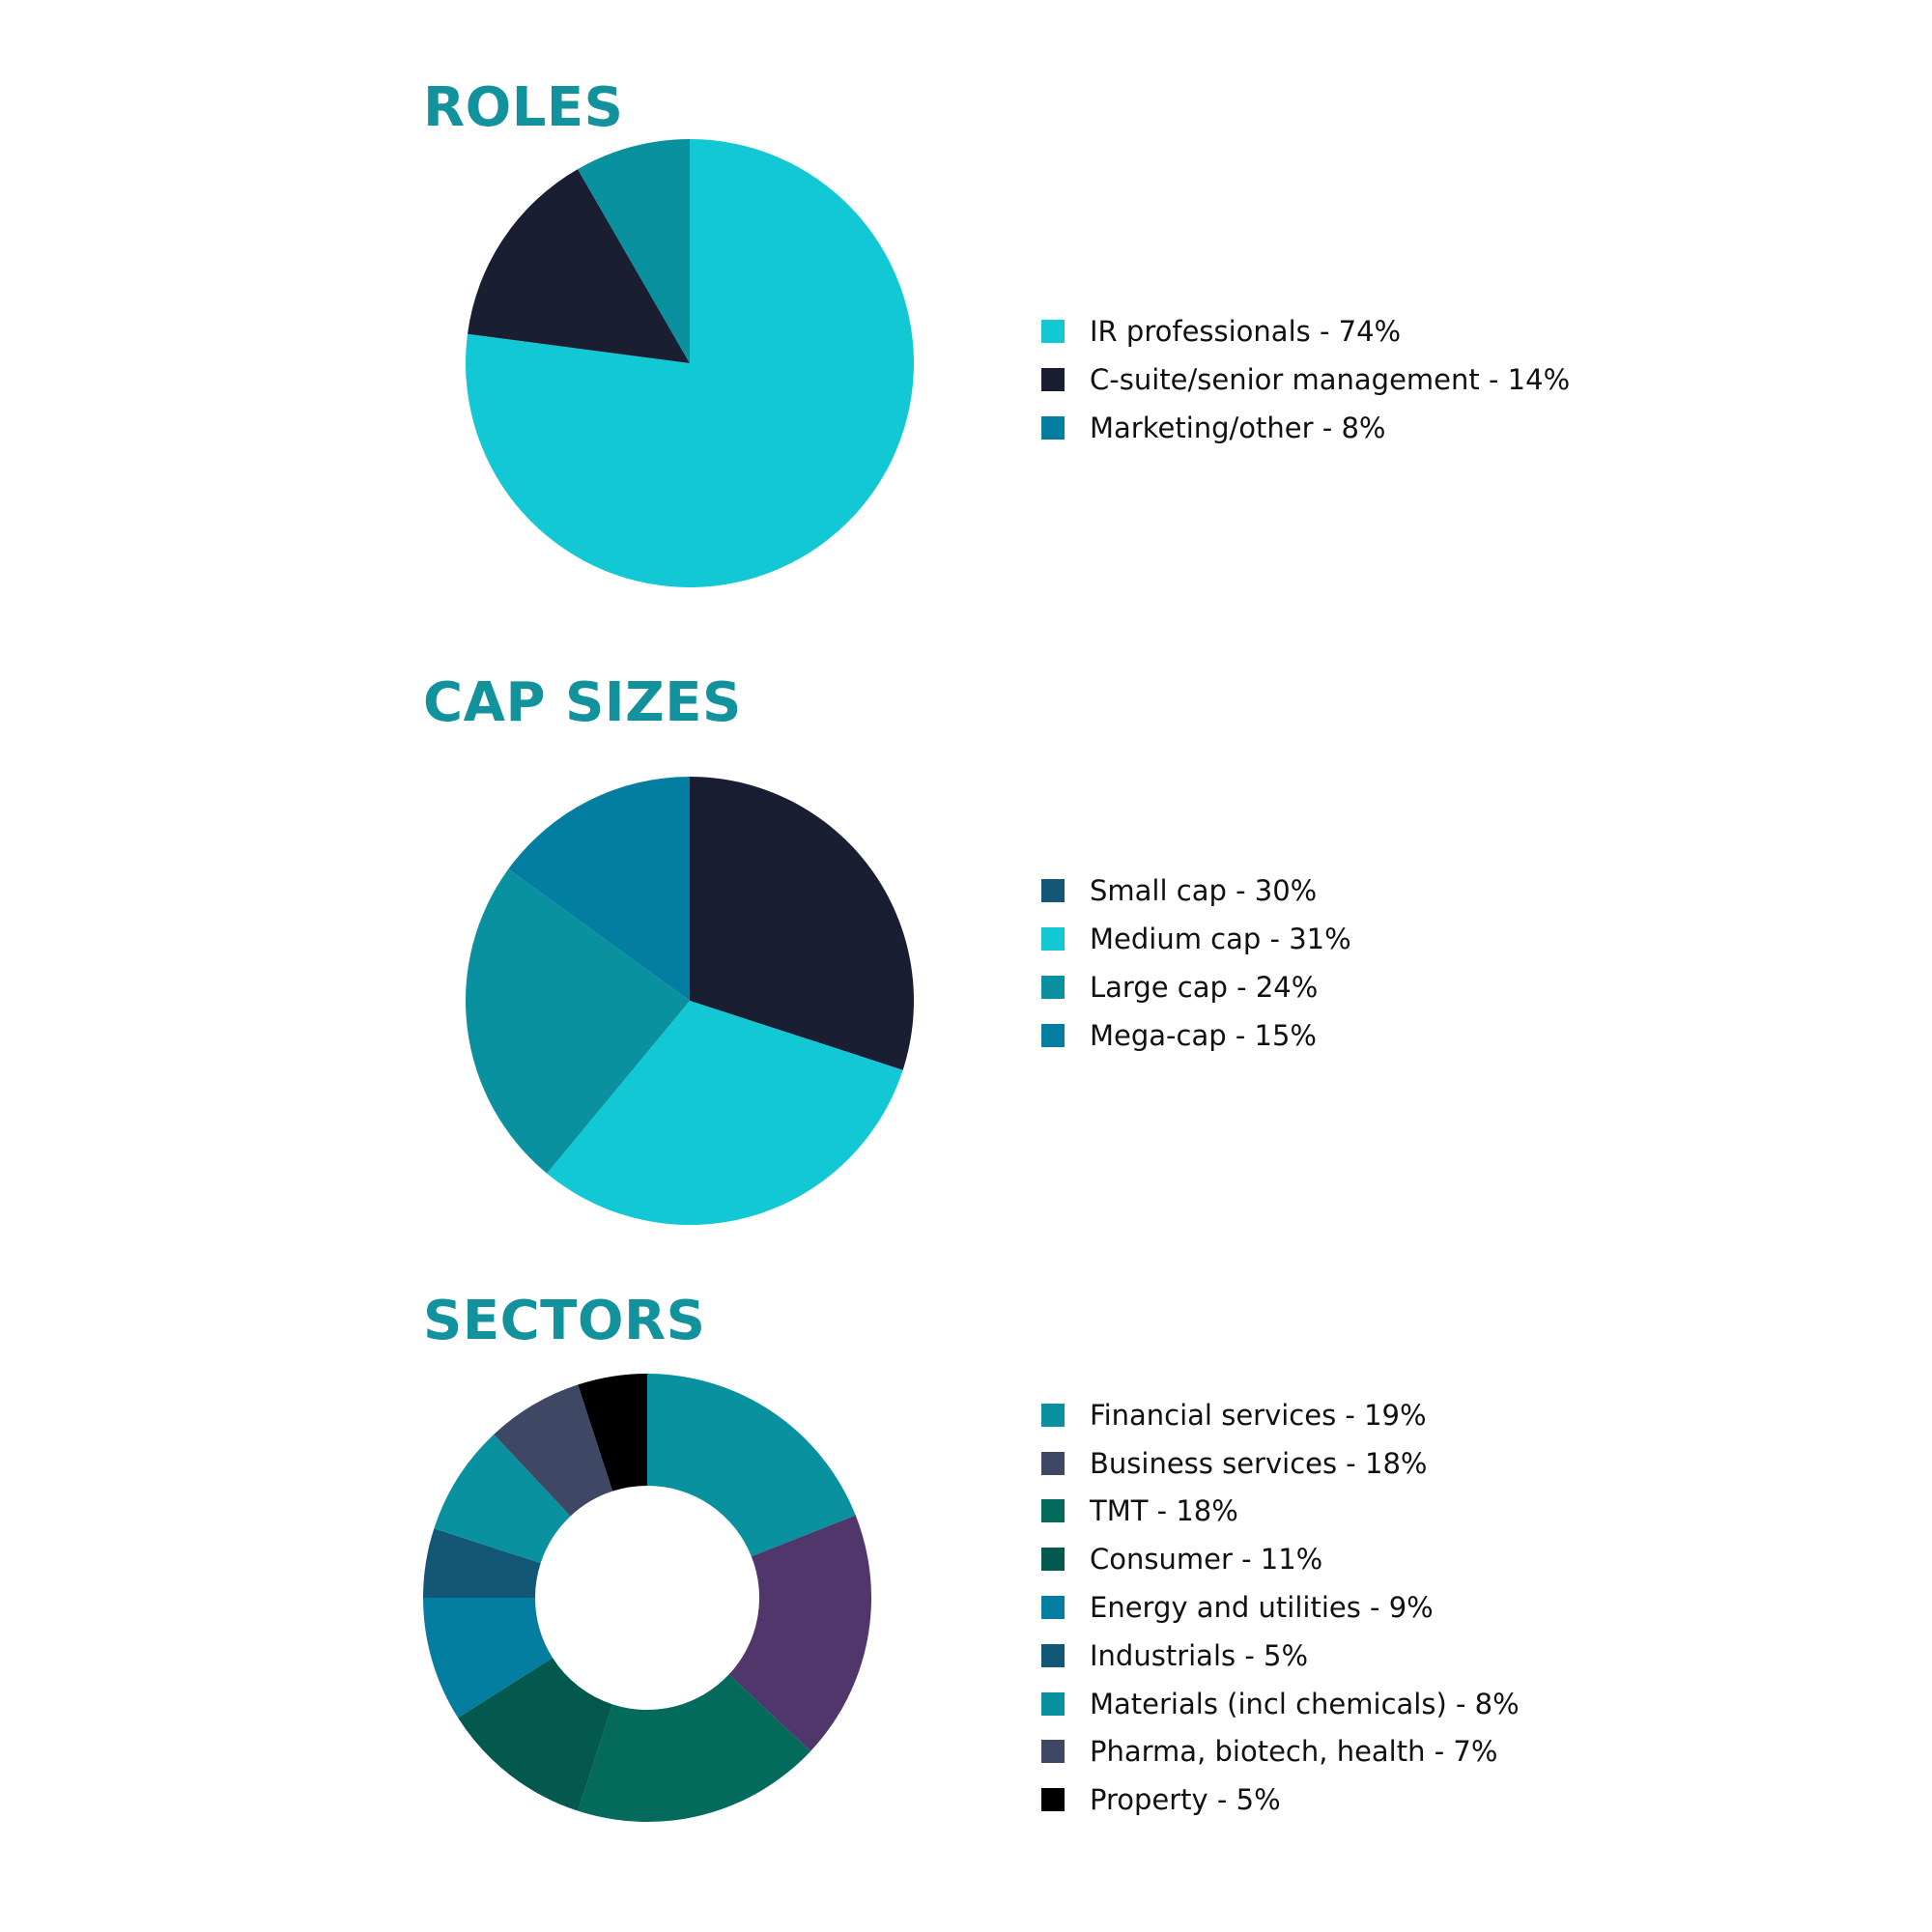 The height and width of the screenshot is (1932, 1932). I want to click on roles-legend-item: IR professionals - 74%, so click(1305, 331).